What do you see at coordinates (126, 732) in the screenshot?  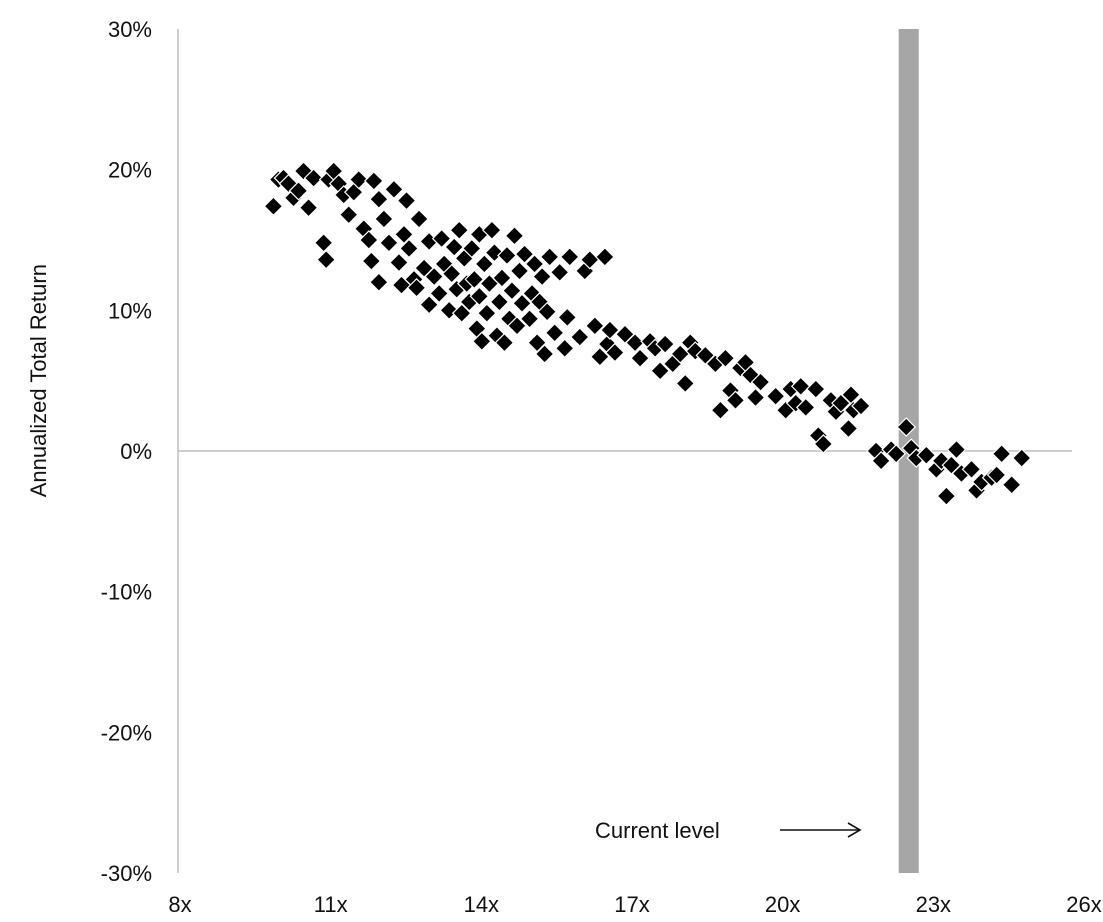 I see `y-tick-label: -20%` at bounding box center [126, 732].